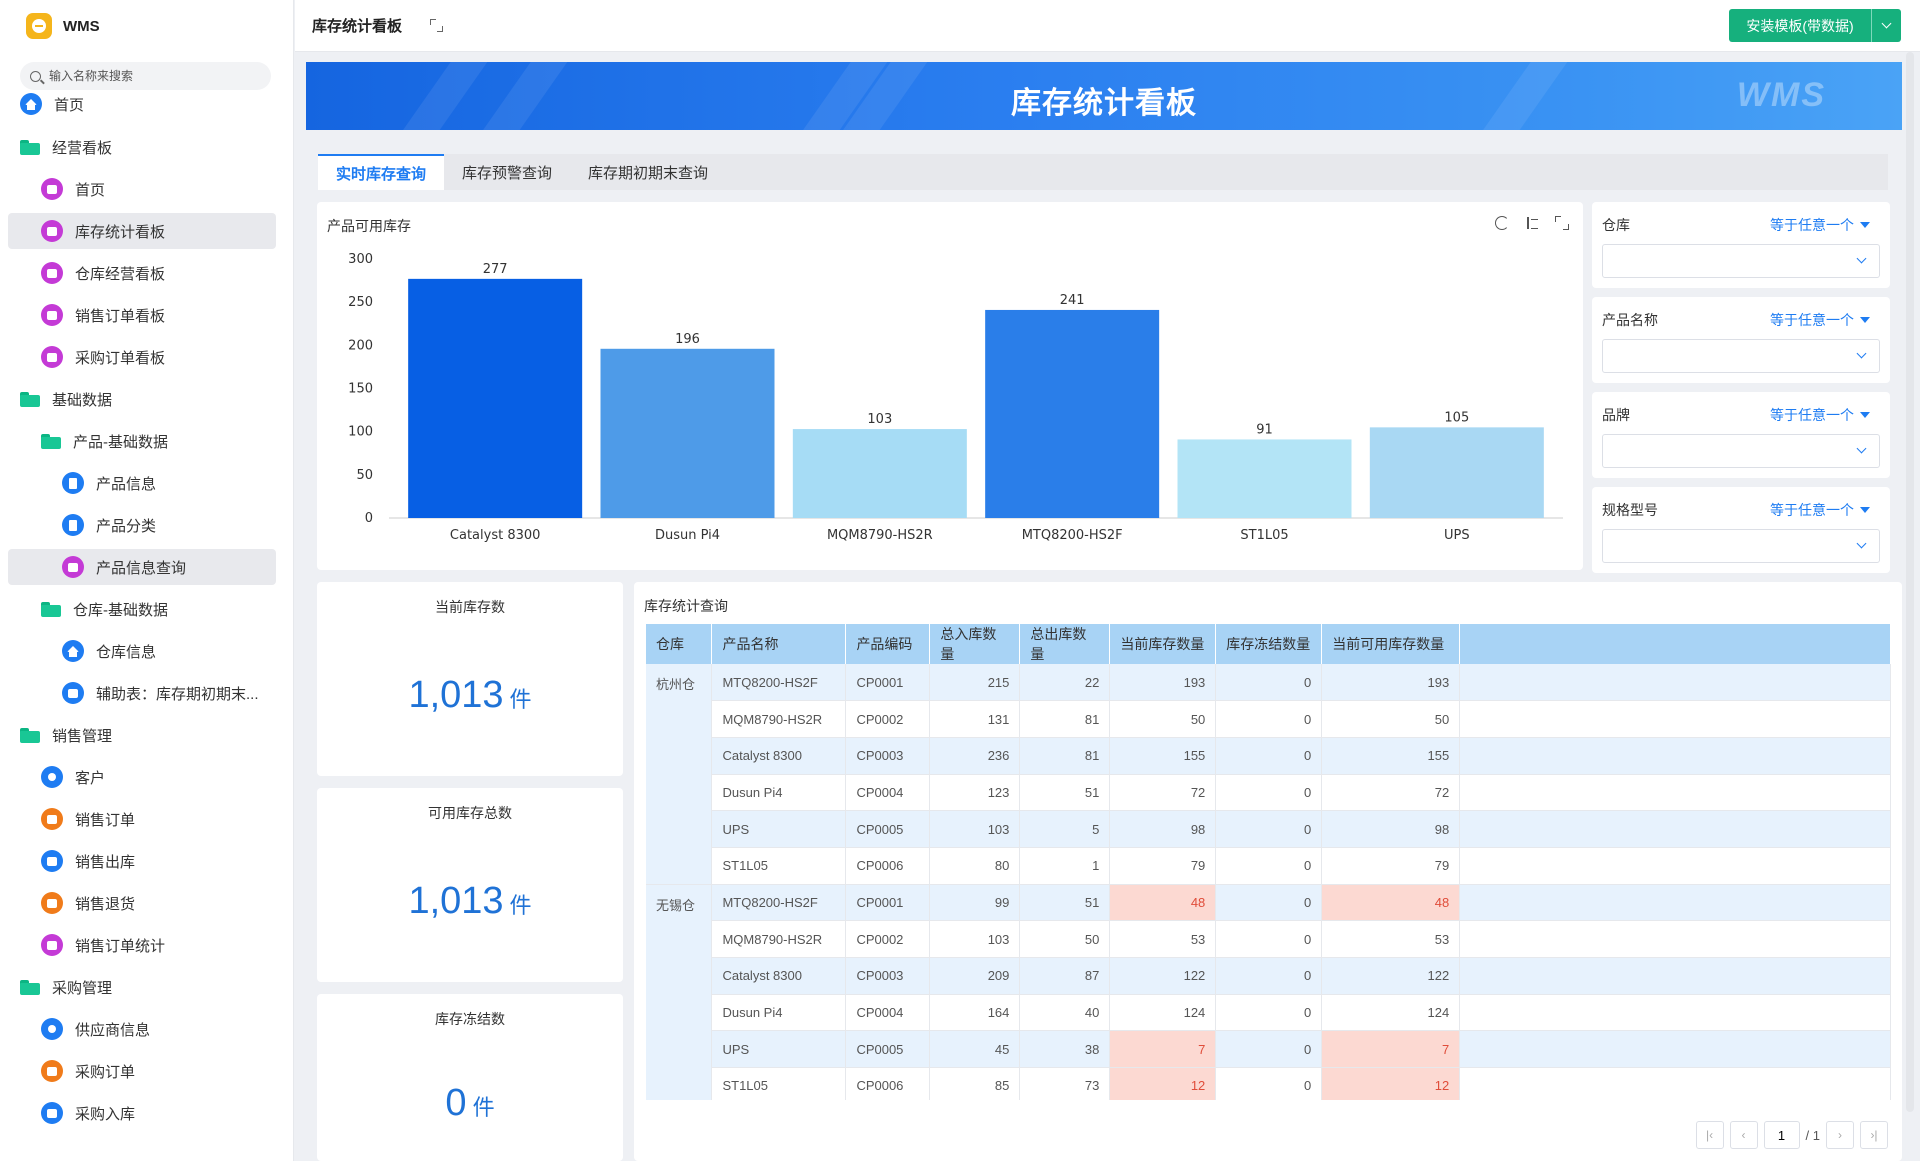 The height and width of the screenshot is (1161, 1920). I want to click on sidebar-item: 采购管理, so click(148, 987).